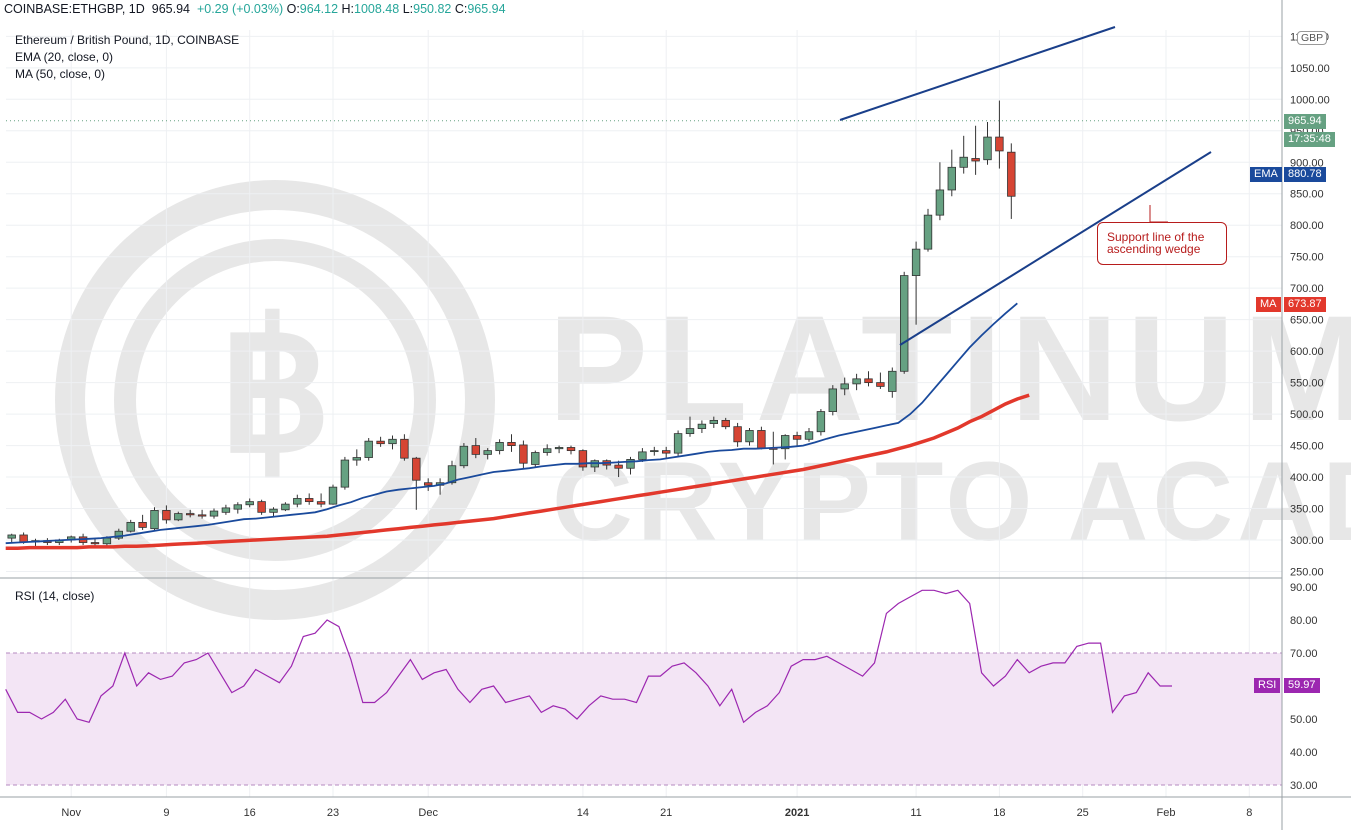 Image resolution: width=1351 pixels, height=830 pixels. What do you see at coordinates (583, 813) in the screenshot?
I see `x-tick-label: 14` at bounding box center [583, 813].